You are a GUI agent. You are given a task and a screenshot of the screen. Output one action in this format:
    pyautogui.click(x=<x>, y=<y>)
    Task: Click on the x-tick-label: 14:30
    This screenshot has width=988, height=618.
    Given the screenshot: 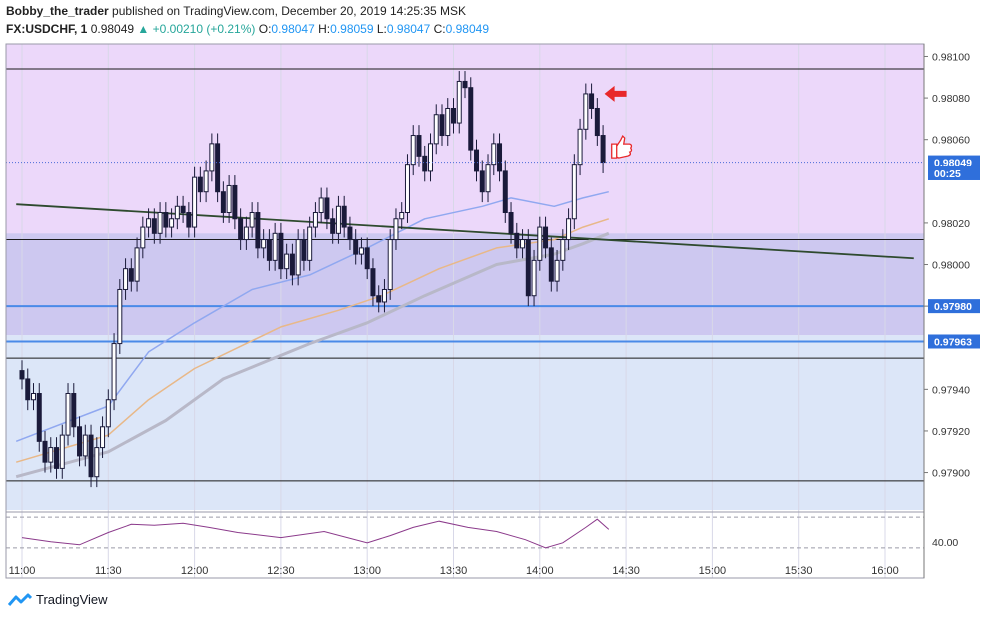 What is the action you would take?
    pyautogui.click(x=626, y=571)
    